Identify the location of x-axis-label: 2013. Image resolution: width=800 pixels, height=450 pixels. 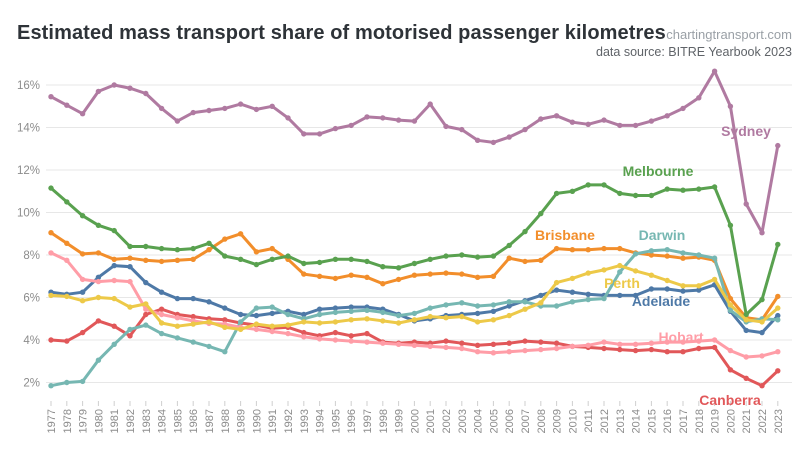
(621, 421).